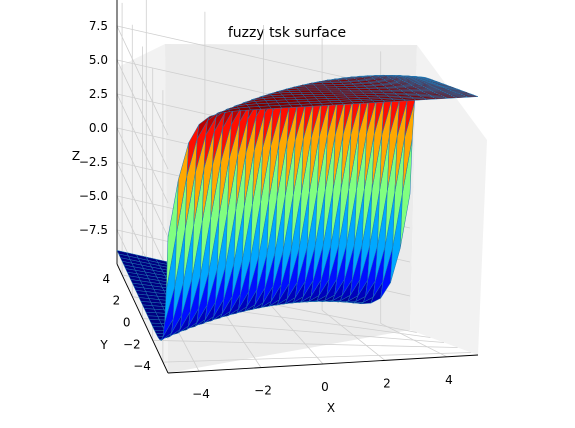  Describe the element at coordinates (449, 380) in the screenshot. I see `x-tick-label: 4` at that location.